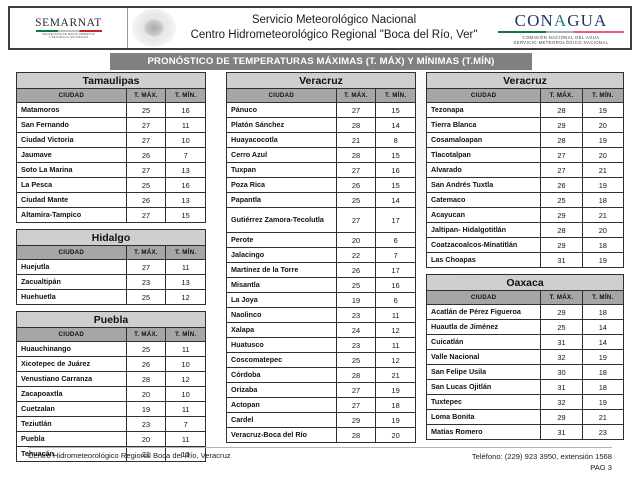  I want to click on table-row: Venustiano Carranza 28 12, so click(111, 379).